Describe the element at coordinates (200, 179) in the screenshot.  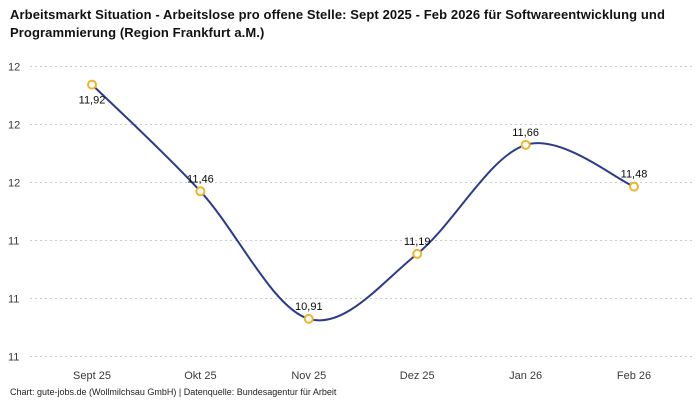
I see `data-point-value-label: 11,46` at that location.